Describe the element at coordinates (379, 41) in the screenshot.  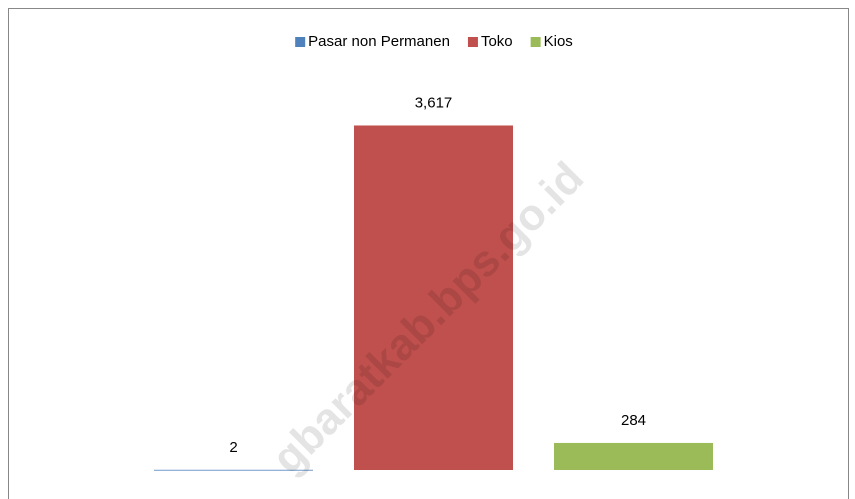
I see `legend-label: Pasar non Permanen` at that location.